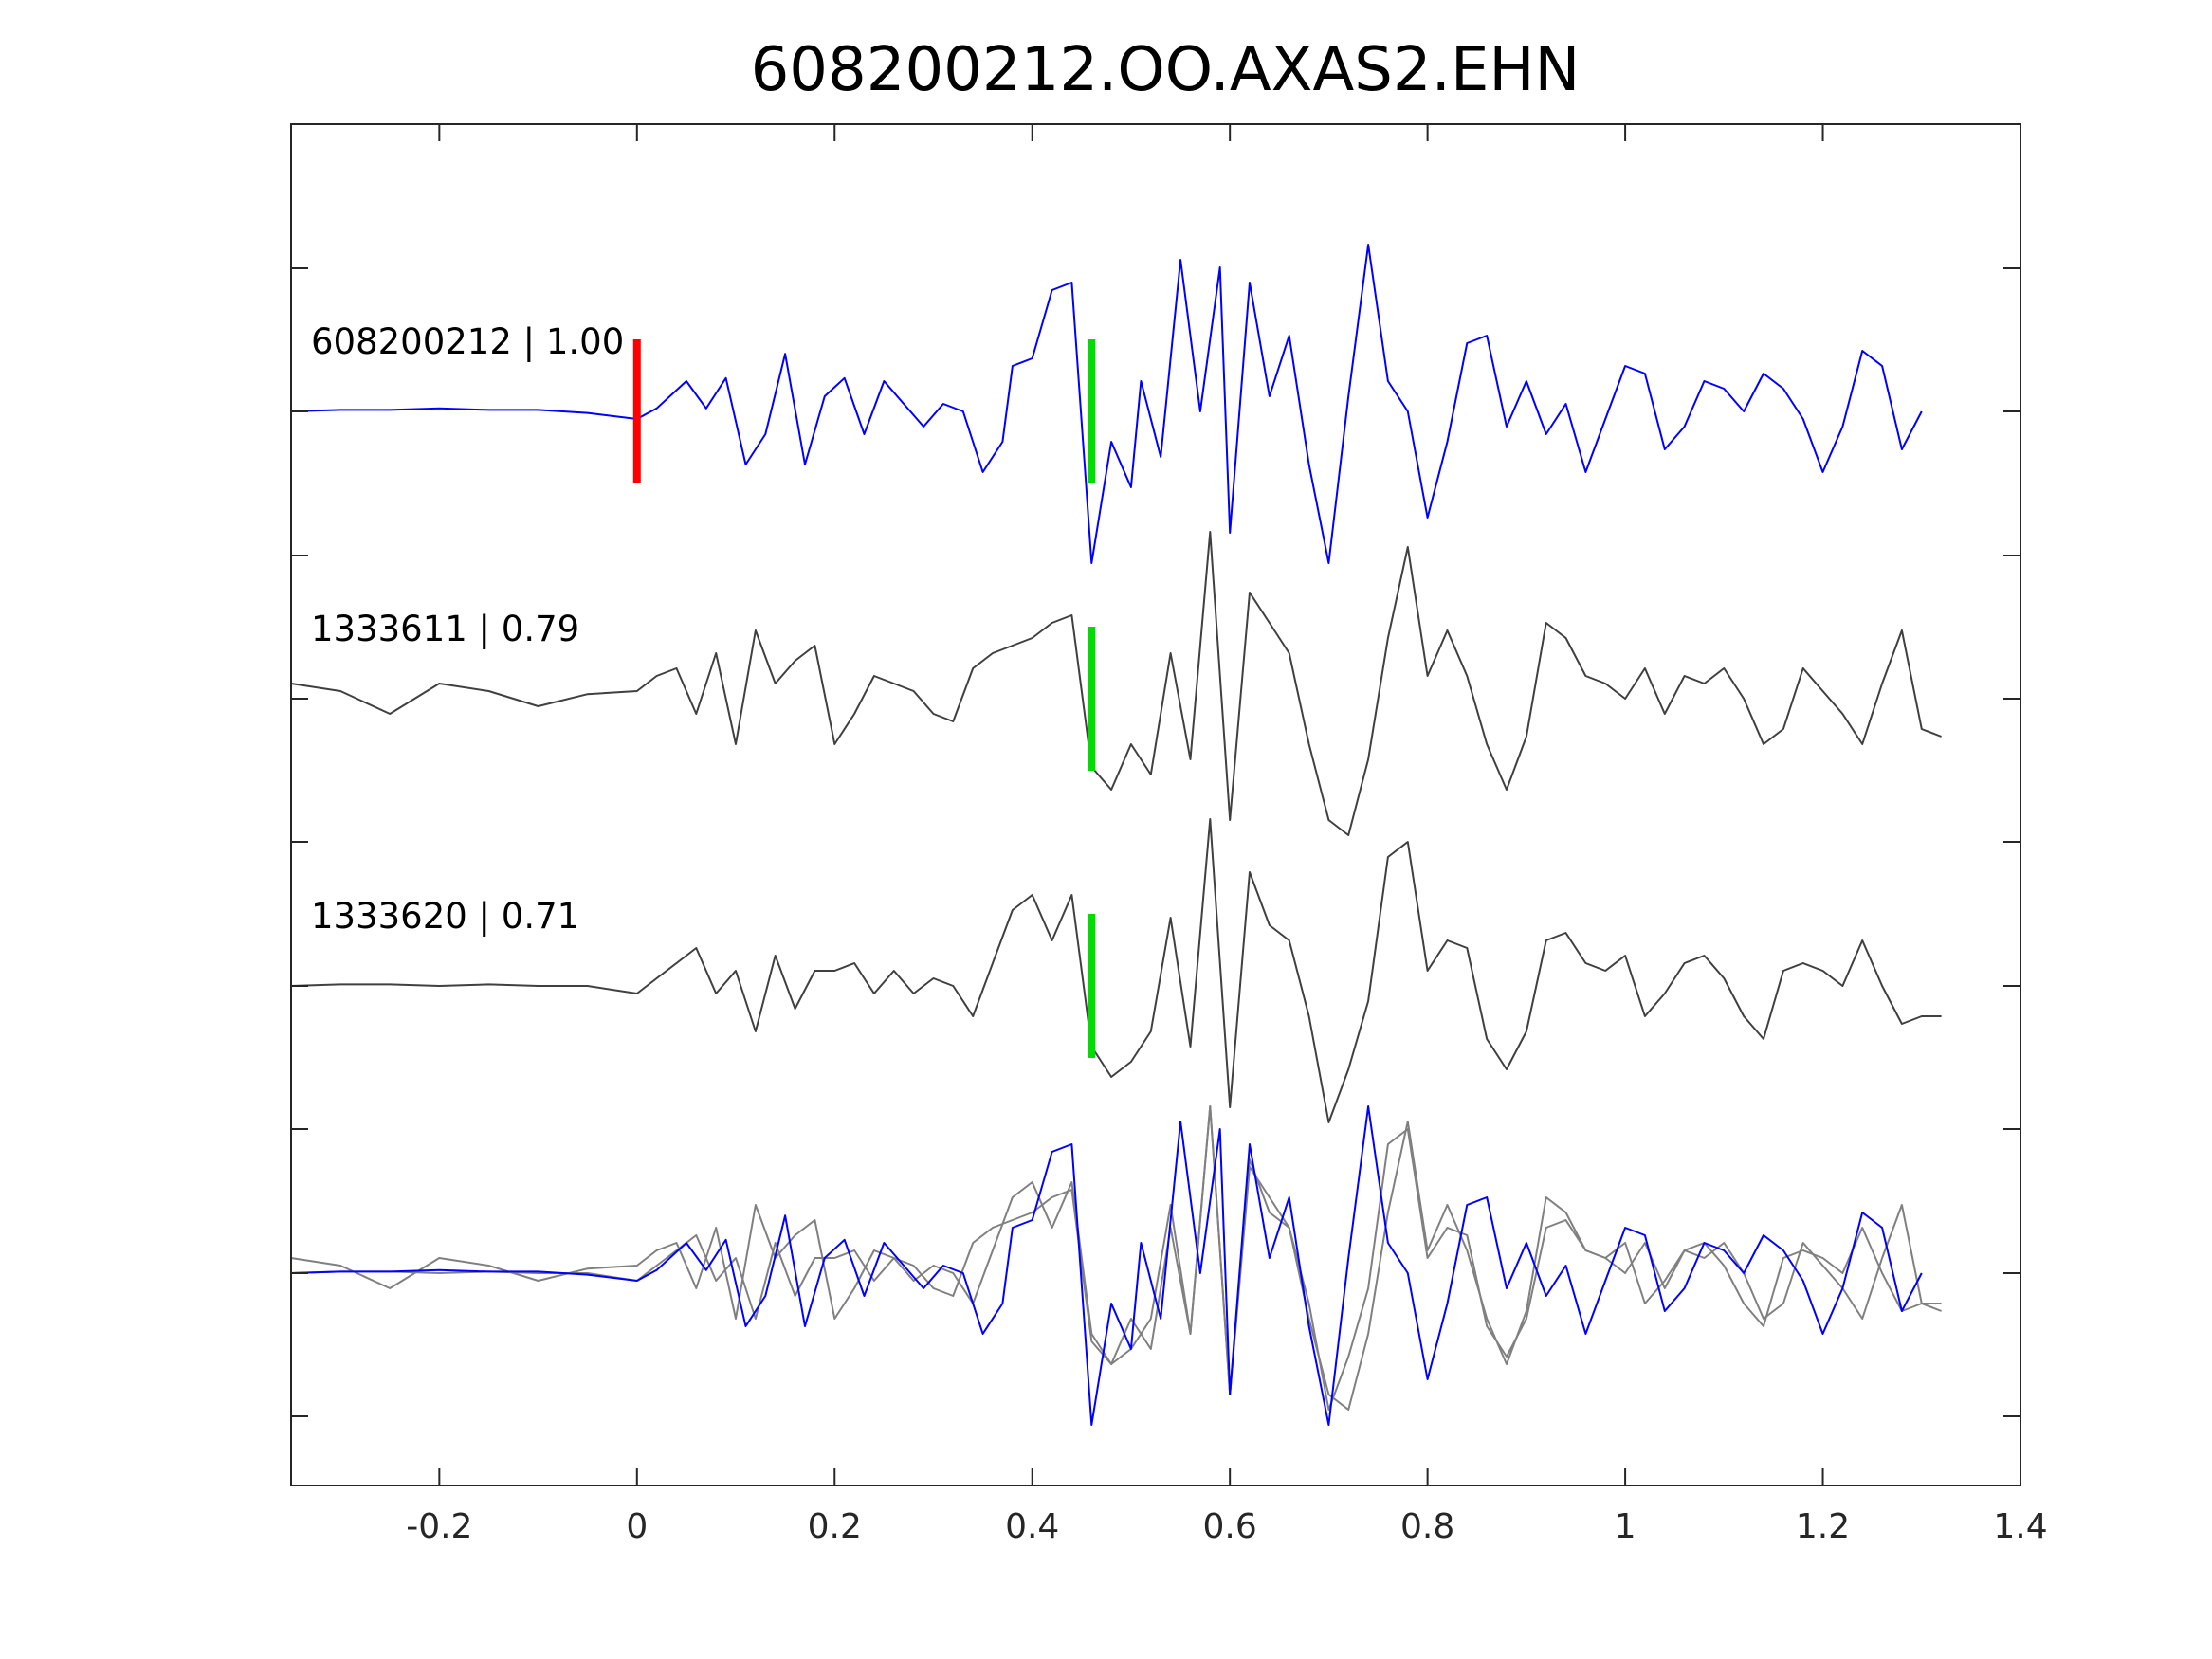 Image resolution: width=2212 pixels, height=1659 pixels. Describe the element at coordinates (1230, 1526) in the screenshot. I see `x-tick-label: 0.6` at that location.